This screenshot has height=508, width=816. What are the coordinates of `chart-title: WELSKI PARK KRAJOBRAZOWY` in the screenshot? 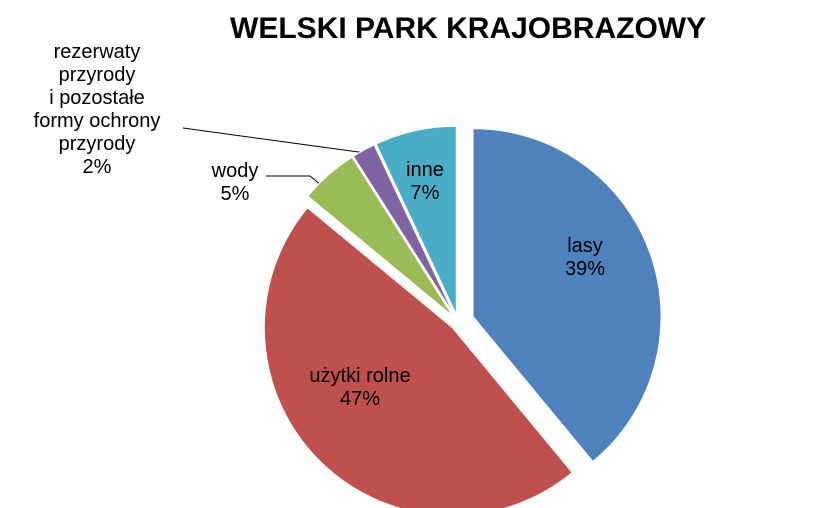 It's located at (468, 28).